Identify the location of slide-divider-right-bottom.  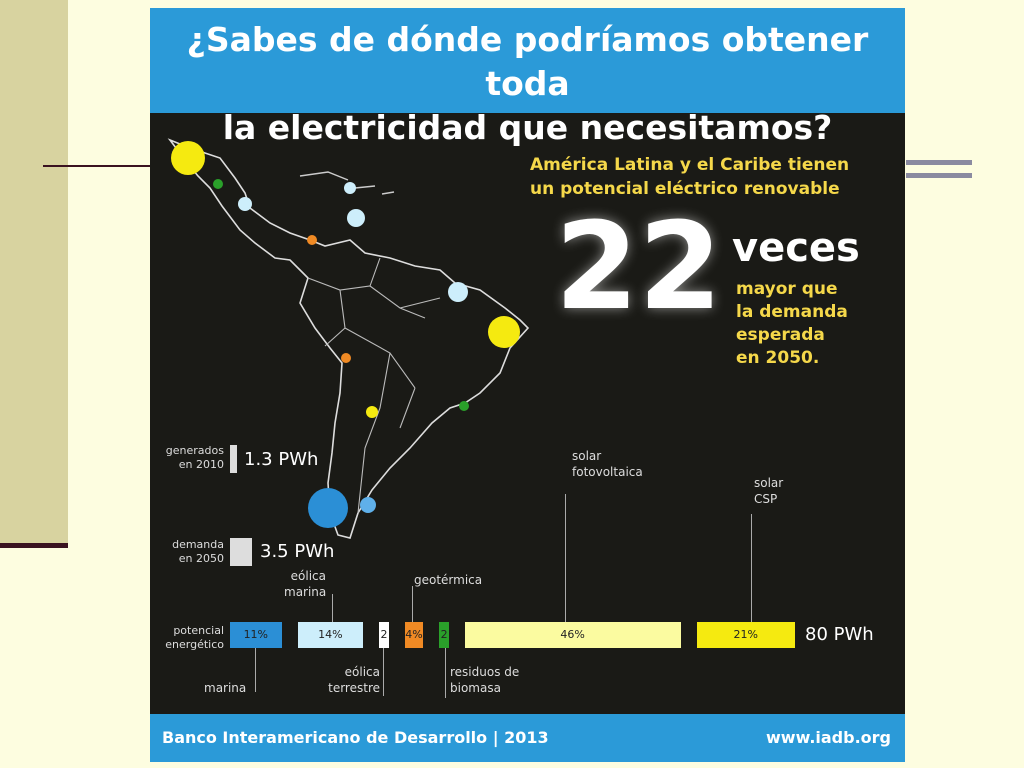
(939, 175).